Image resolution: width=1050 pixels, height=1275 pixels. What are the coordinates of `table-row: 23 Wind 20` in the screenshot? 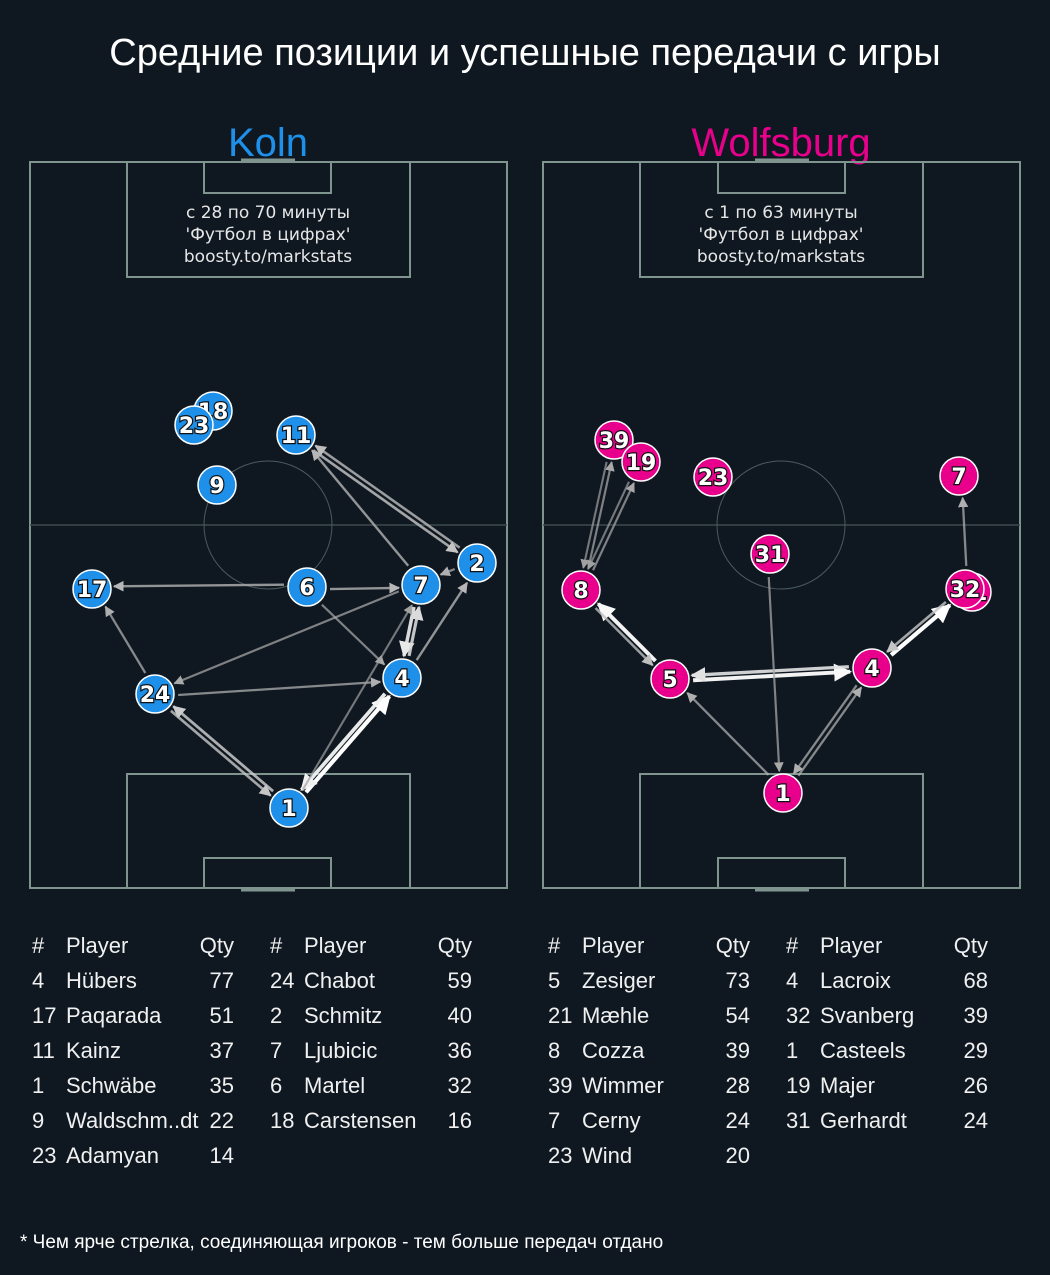 It's located at (649, 1155).